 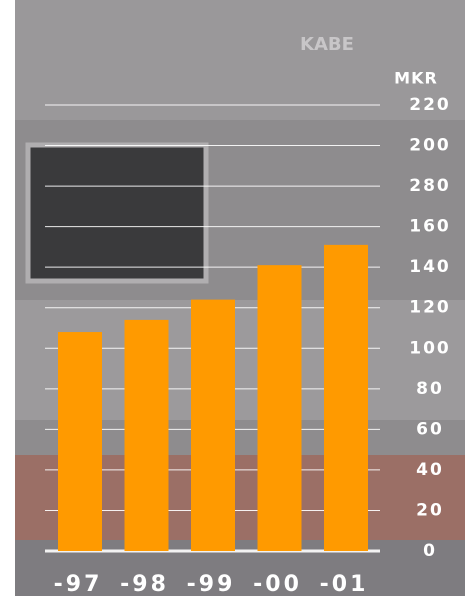 What do you see at coordinates (430, 308) in the screenshot?
I see `y-tick-label: 120` at bounding box center [430, 308].